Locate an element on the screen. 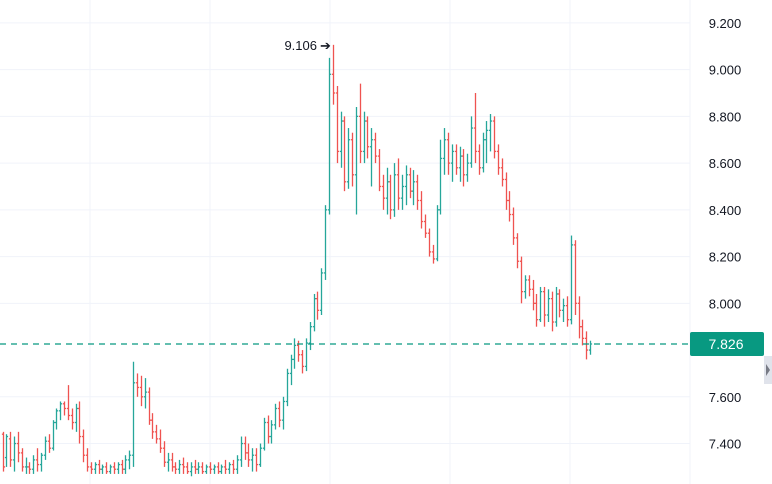 Image resolution: width=772 pixels, height=484 pixels. y-tick-label: 8.600 is located at coordinates (725, 163).